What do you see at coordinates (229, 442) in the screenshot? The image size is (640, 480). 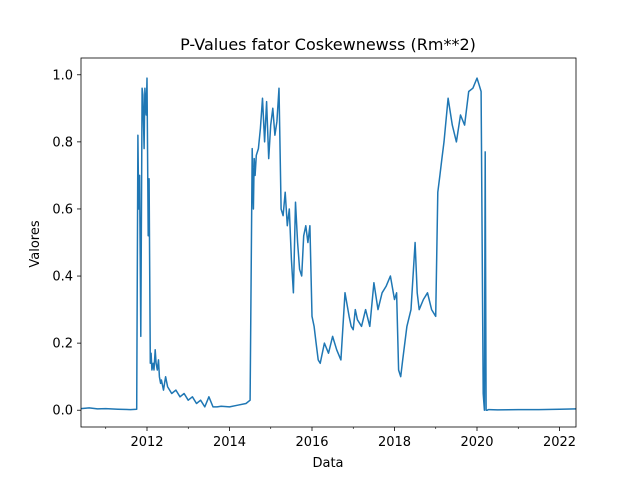 I see `x-tick-label: 2014` at bounding box center [229, 442].